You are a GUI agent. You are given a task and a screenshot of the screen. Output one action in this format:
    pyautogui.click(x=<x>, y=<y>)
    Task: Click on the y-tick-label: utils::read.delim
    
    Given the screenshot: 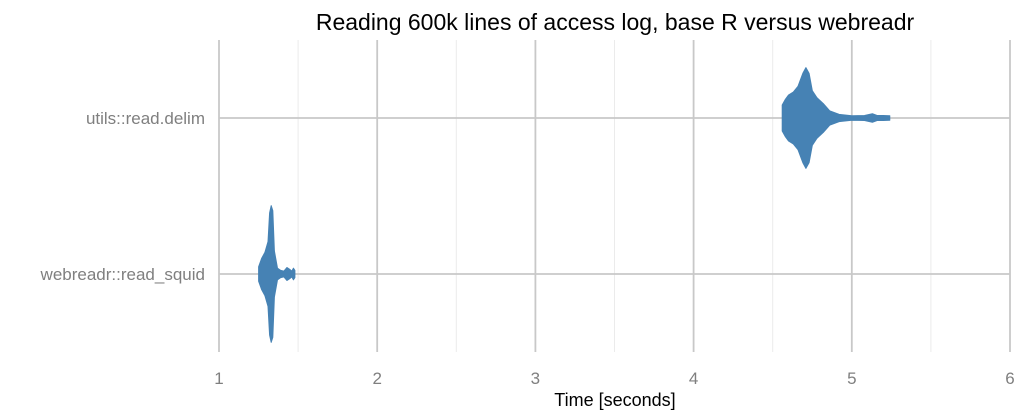 What is the action you would take?
    pyautogui.click(x=145, y=118)
    